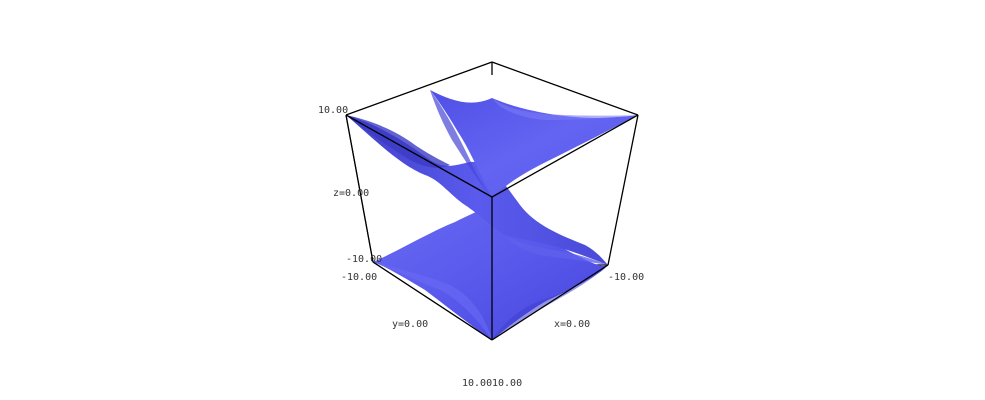 This screenshot has height=400, width=985. Describe the element at coordinates (351, 193) in the screenshot. I see `z-axis-mid-label: z=0.00` at that location.